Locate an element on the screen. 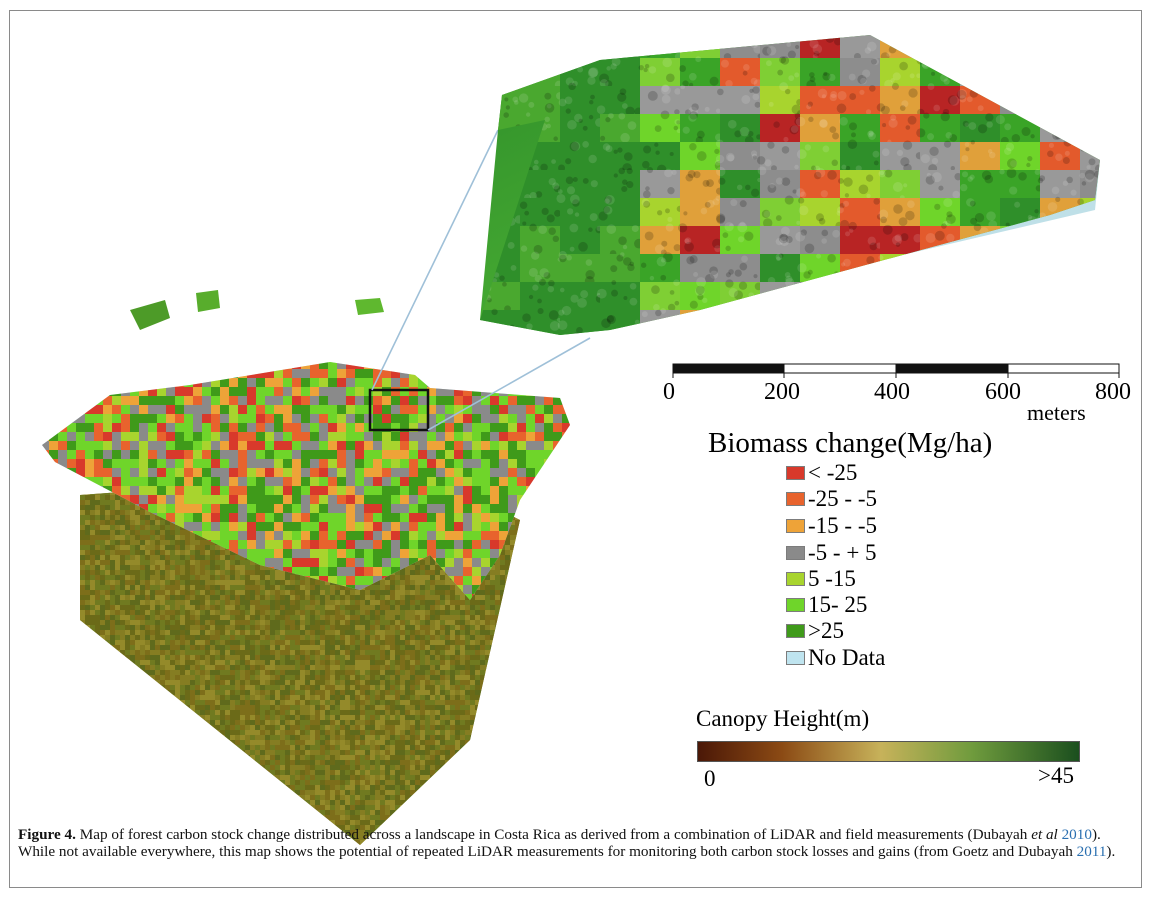  canopy-height-colorbar is located at coordinates (888, 751).